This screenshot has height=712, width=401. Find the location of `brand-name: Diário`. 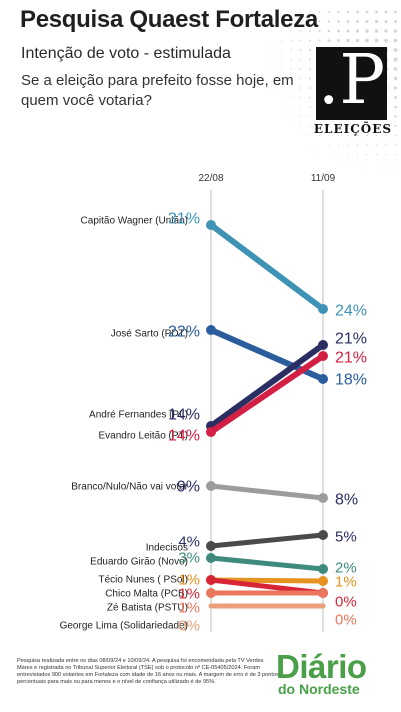

brand-name: Diário is located at coordinates (321, 666).